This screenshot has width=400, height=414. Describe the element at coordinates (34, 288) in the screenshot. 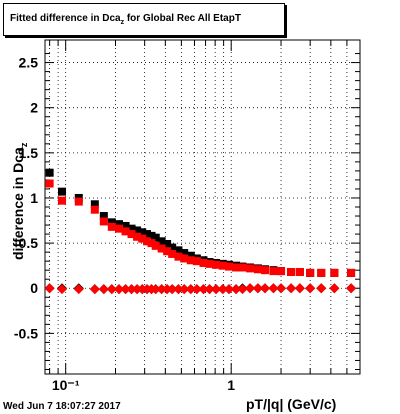

I see `y-tick-label: 0` at that location.